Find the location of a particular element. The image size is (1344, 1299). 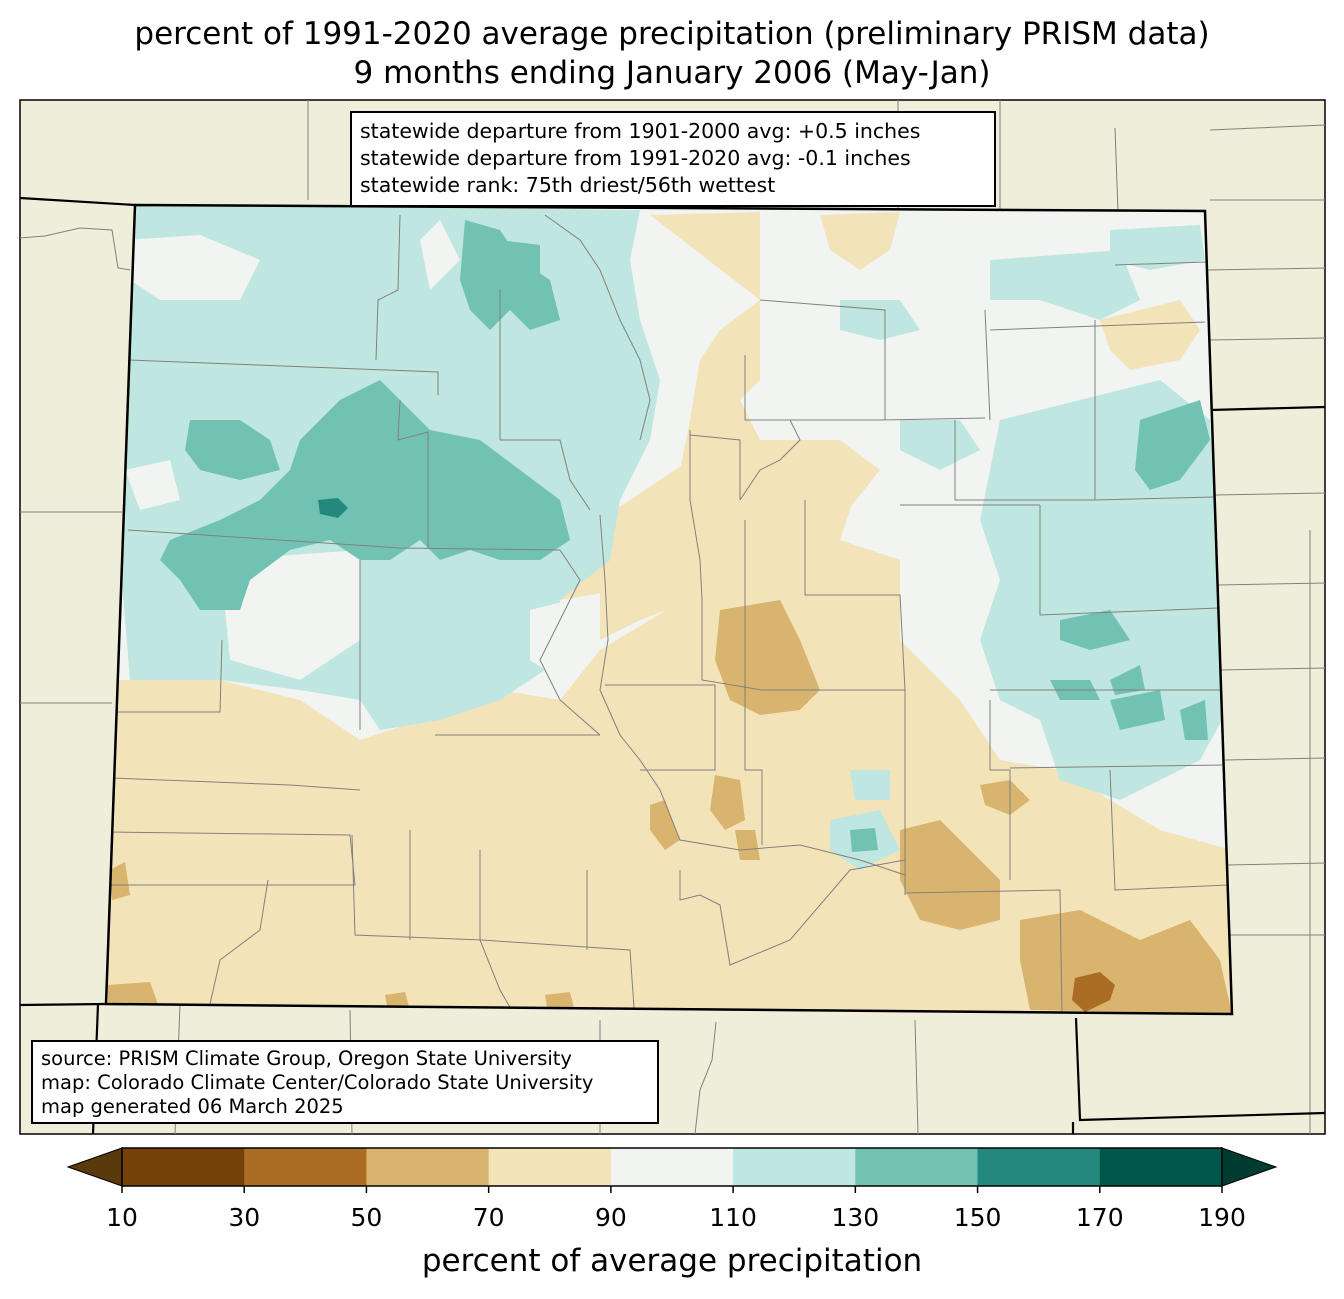

colorbar-tick-label: 190 is located at coordinates (1222, 1217).